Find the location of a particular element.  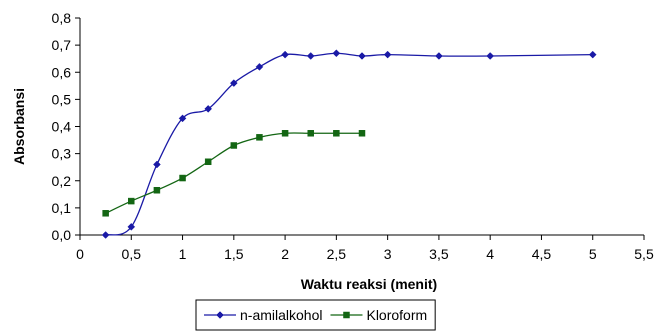

x-tick-label: 0 is located at coordinates (80, 254).